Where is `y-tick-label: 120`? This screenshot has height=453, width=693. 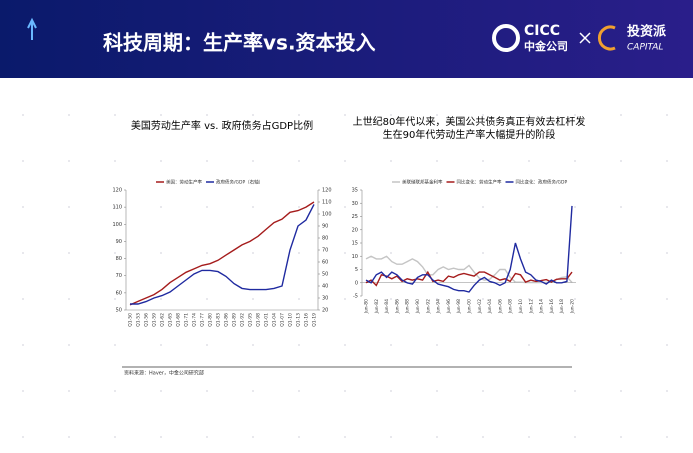
y-tick-label: 120 is located at coordinates (117, 191).